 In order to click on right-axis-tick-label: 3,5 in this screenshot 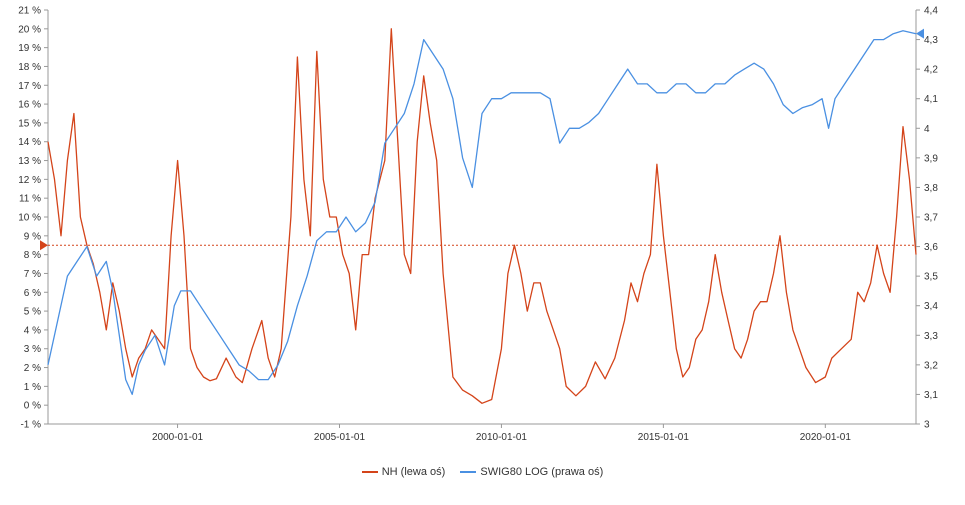, I will do `click(931, 277)`.